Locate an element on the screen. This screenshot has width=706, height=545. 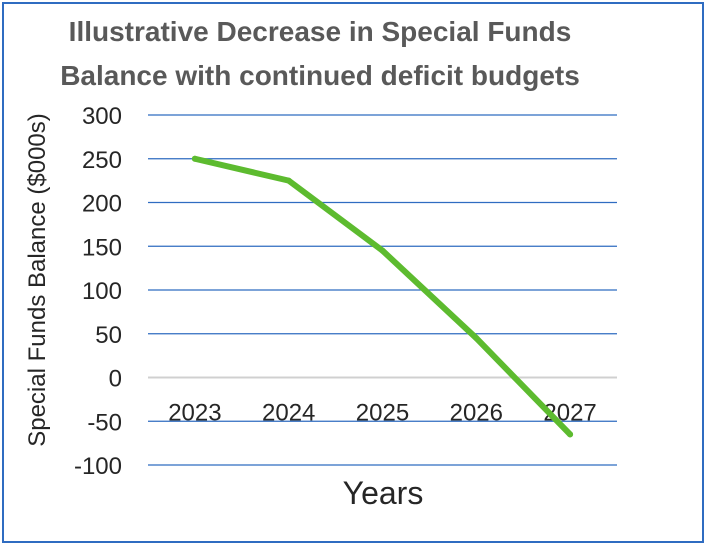
y-tick-labels: 300 250 200 150 100 50 0 -50 -100 is located at coordinates (98, 291).